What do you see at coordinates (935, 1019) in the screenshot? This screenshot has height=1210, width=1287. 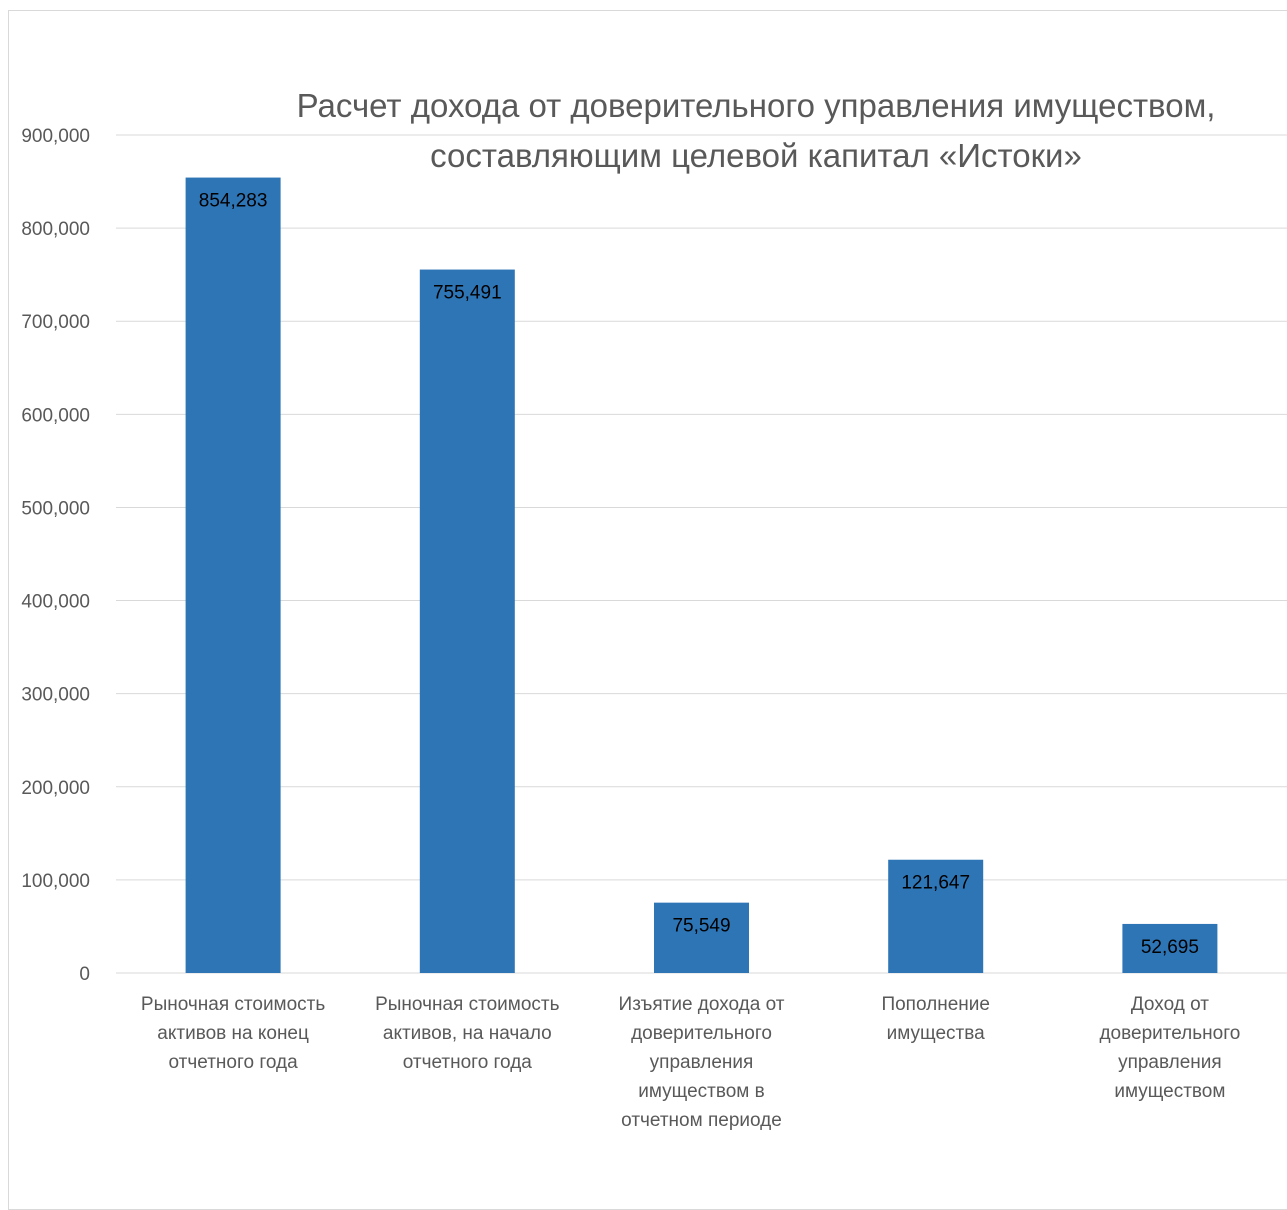 I see `category-label: Пополнение имущества` at bounding box center [935, 1019].